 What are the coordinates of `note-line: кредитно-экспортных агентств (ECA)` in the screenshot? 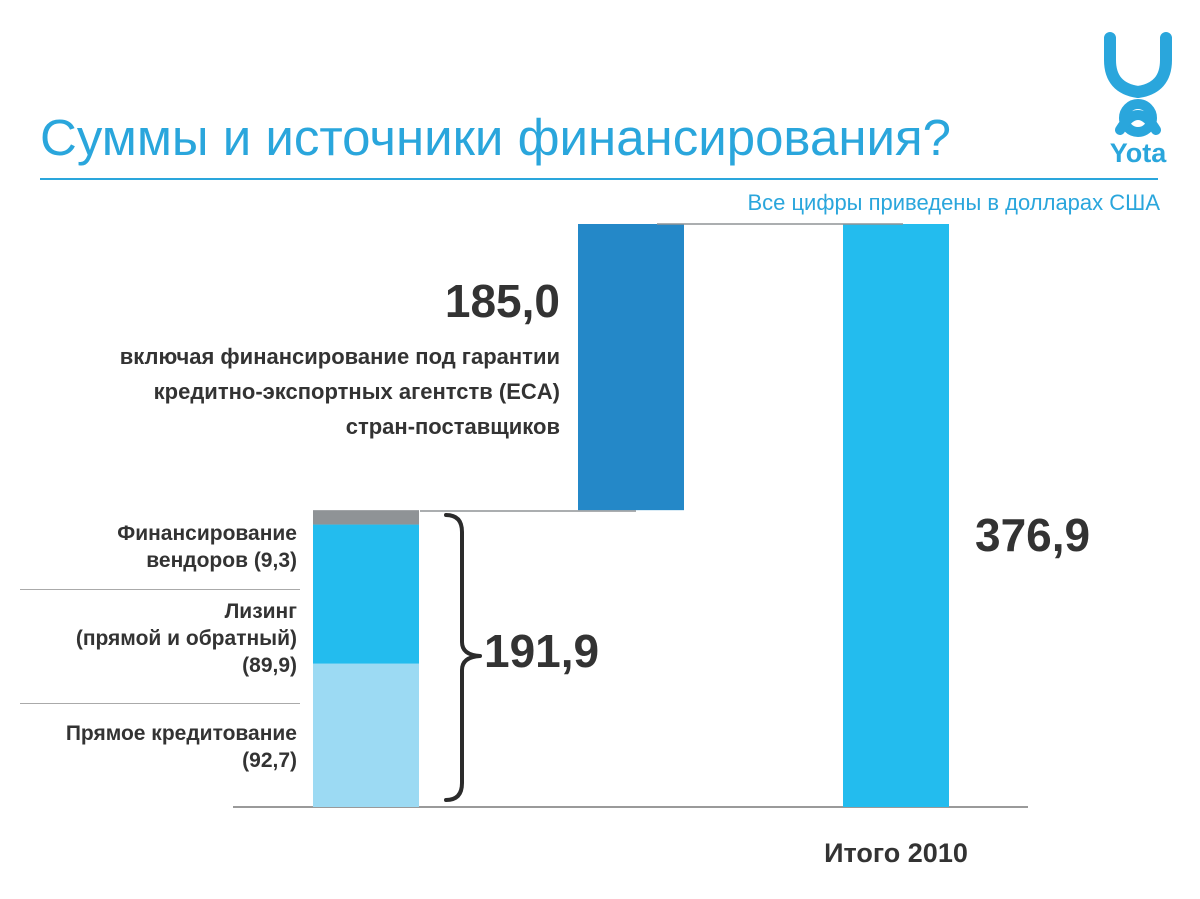 It's located at (356, 391).